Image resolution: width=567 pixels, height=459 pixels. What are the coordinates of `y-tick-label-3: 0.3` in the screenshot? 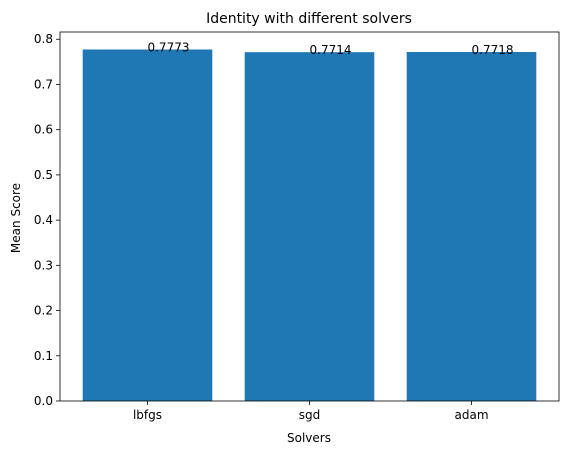 It's located at (43, 265).